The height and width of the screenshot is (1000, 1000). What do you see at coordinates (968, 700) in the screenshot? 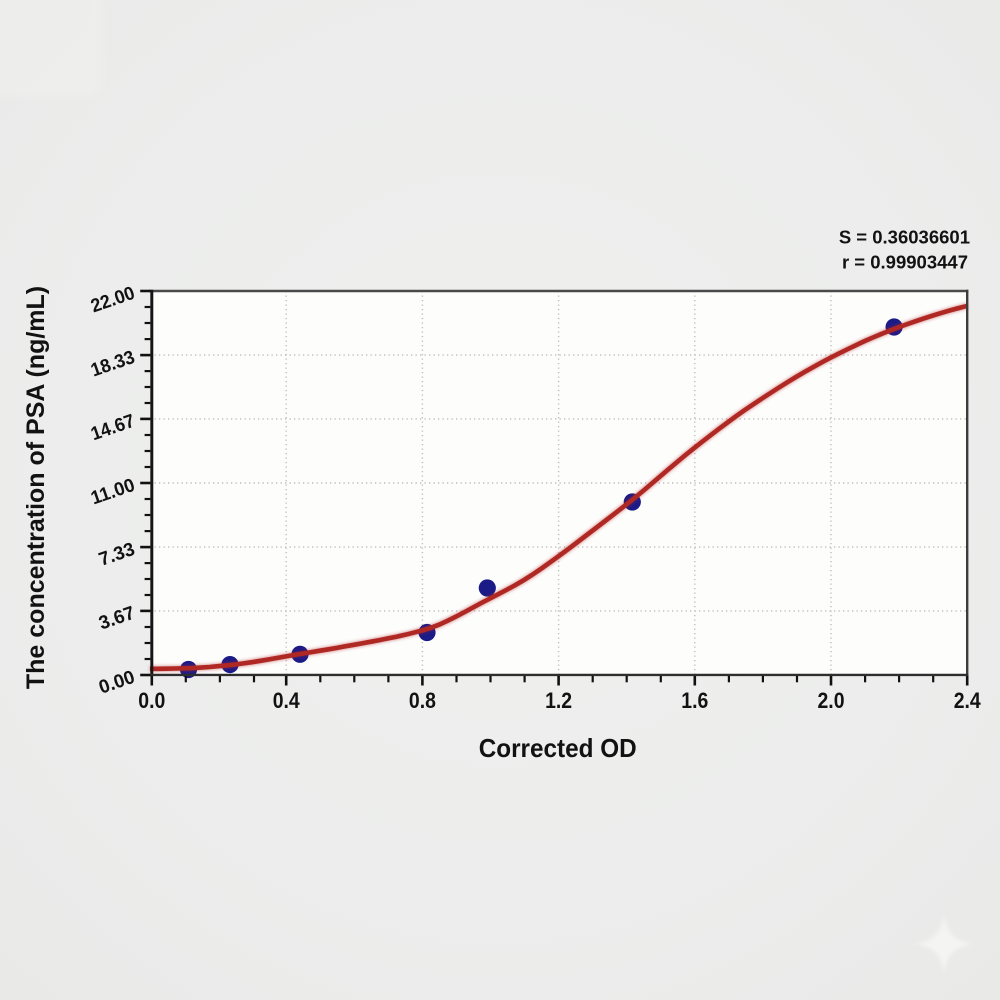
I see `svg-text: 2.4` at bounding box center [968, 700].